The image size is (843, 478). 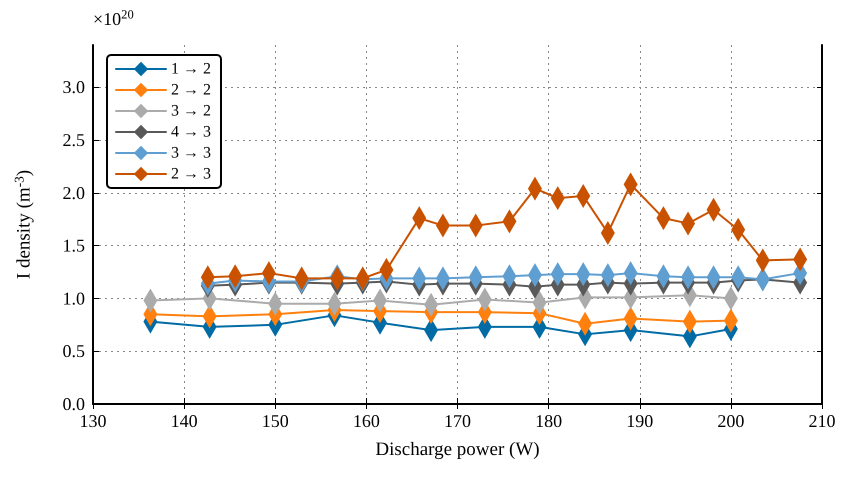 What do you see at coordinates (822, 421) in the screenshot?
I see `x-tick-label: 210` at bounding box center [822, 421].